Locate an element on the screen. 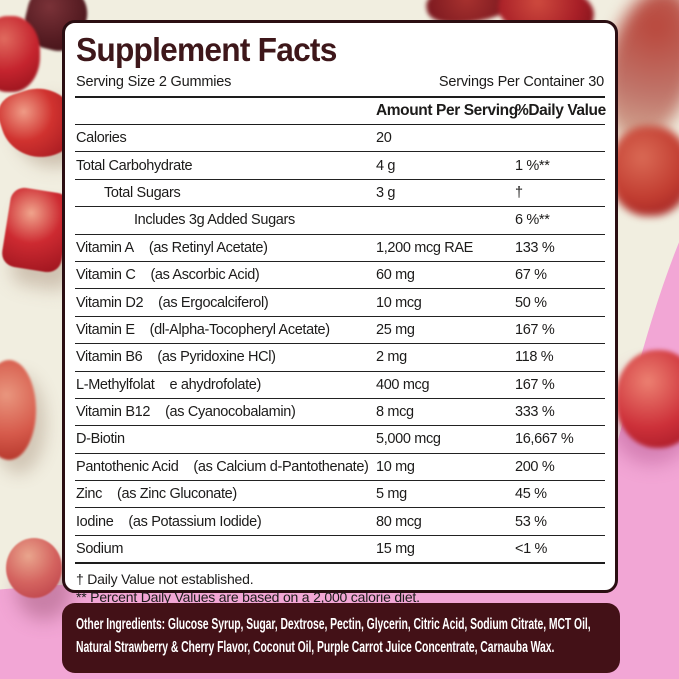 The width and height of the screenshot is (679, 679). nutrient-name: Calories is located at coordinates (101, 138).